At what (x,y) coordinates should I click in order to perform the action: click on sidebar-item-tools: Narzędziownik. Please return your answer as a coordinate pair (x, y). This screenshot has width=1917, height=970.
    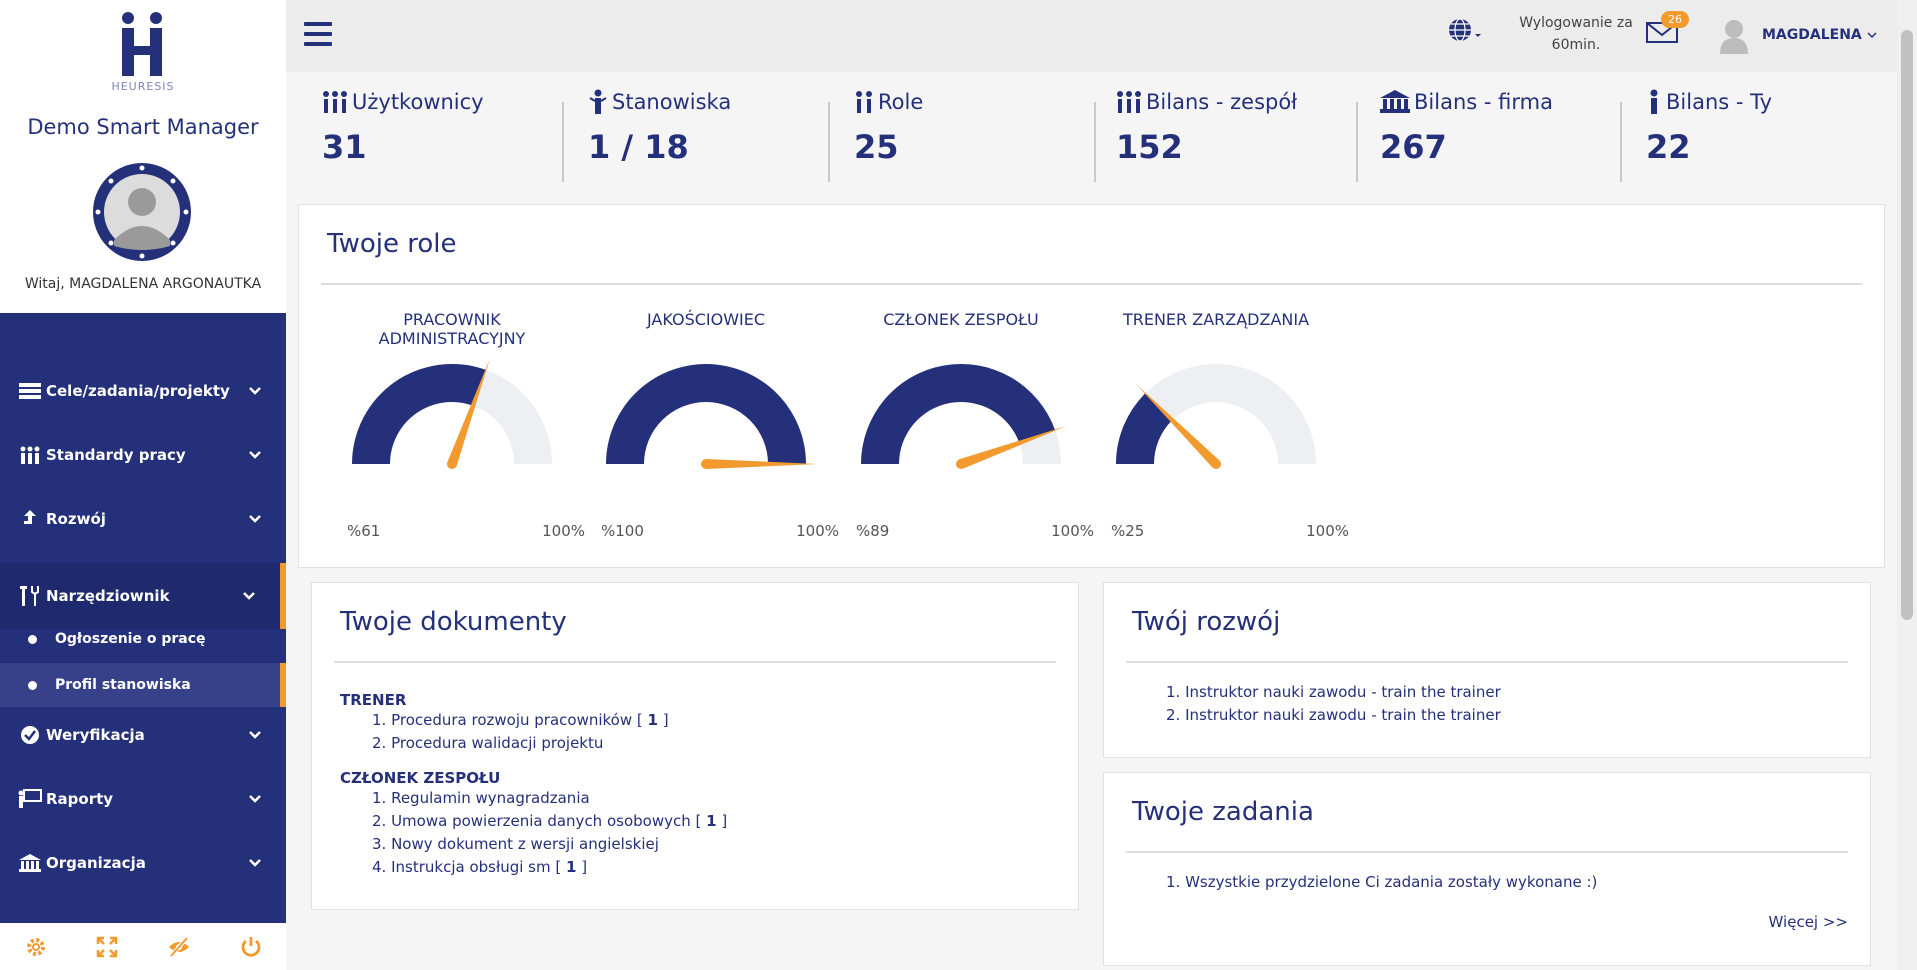
    Looking at the image, I should click on (143, 596).